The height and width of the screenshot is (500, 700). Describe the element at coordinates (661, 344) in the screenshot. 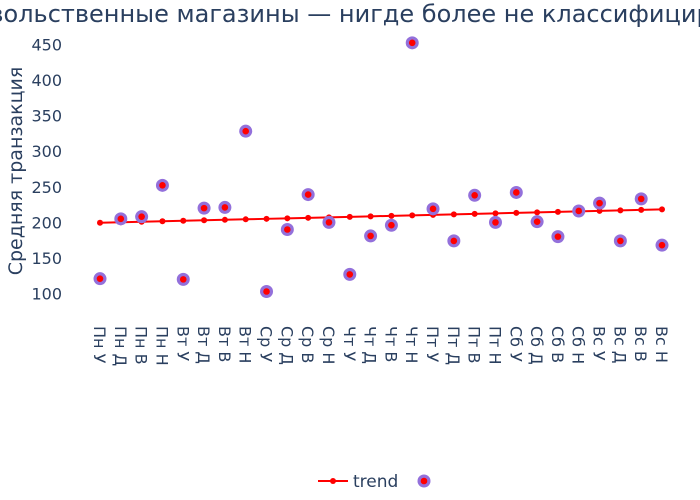

I see `x-tick-label: Вс Н` at that location.